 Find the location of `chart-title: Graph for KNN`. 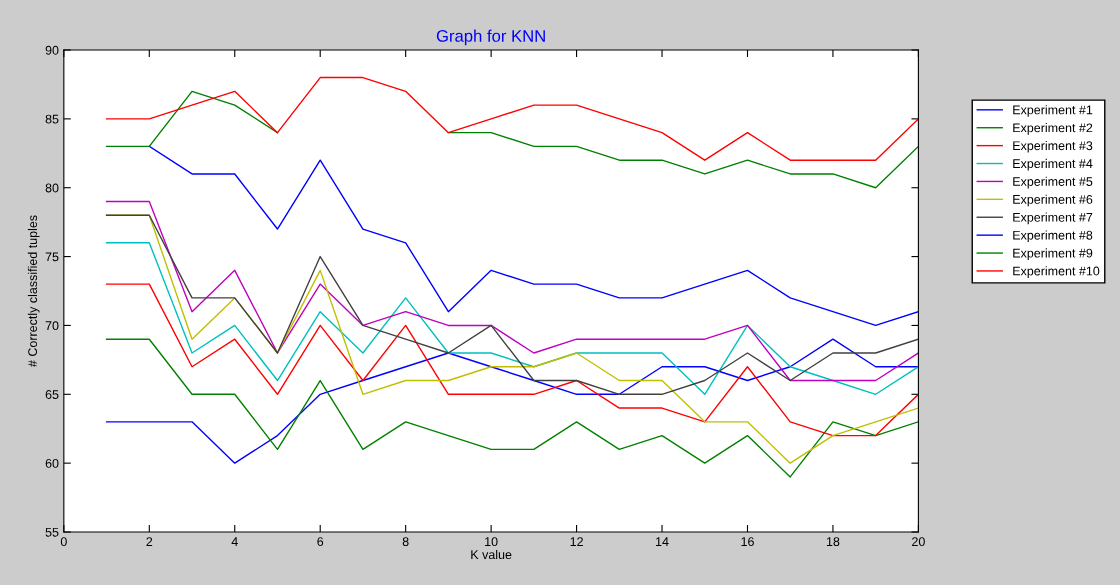

chart-title: Graph for KNN is located at coordinates (490, 37).